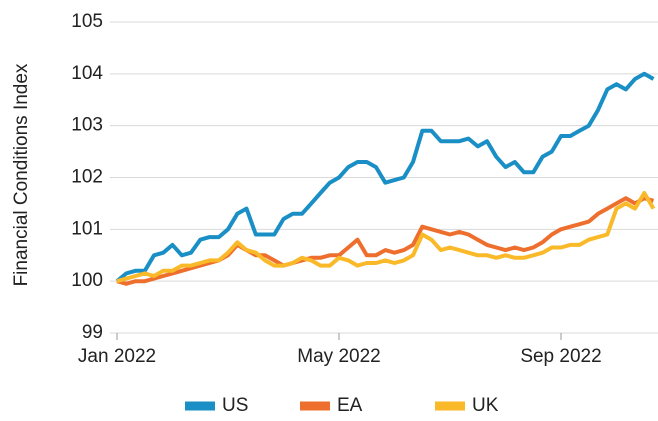 This screenshot has width=658, height=421. What do you see at coordinates (87, 73) in the screenshot?
I see `y-tick-label: 104` at bounding box center [87, 73].